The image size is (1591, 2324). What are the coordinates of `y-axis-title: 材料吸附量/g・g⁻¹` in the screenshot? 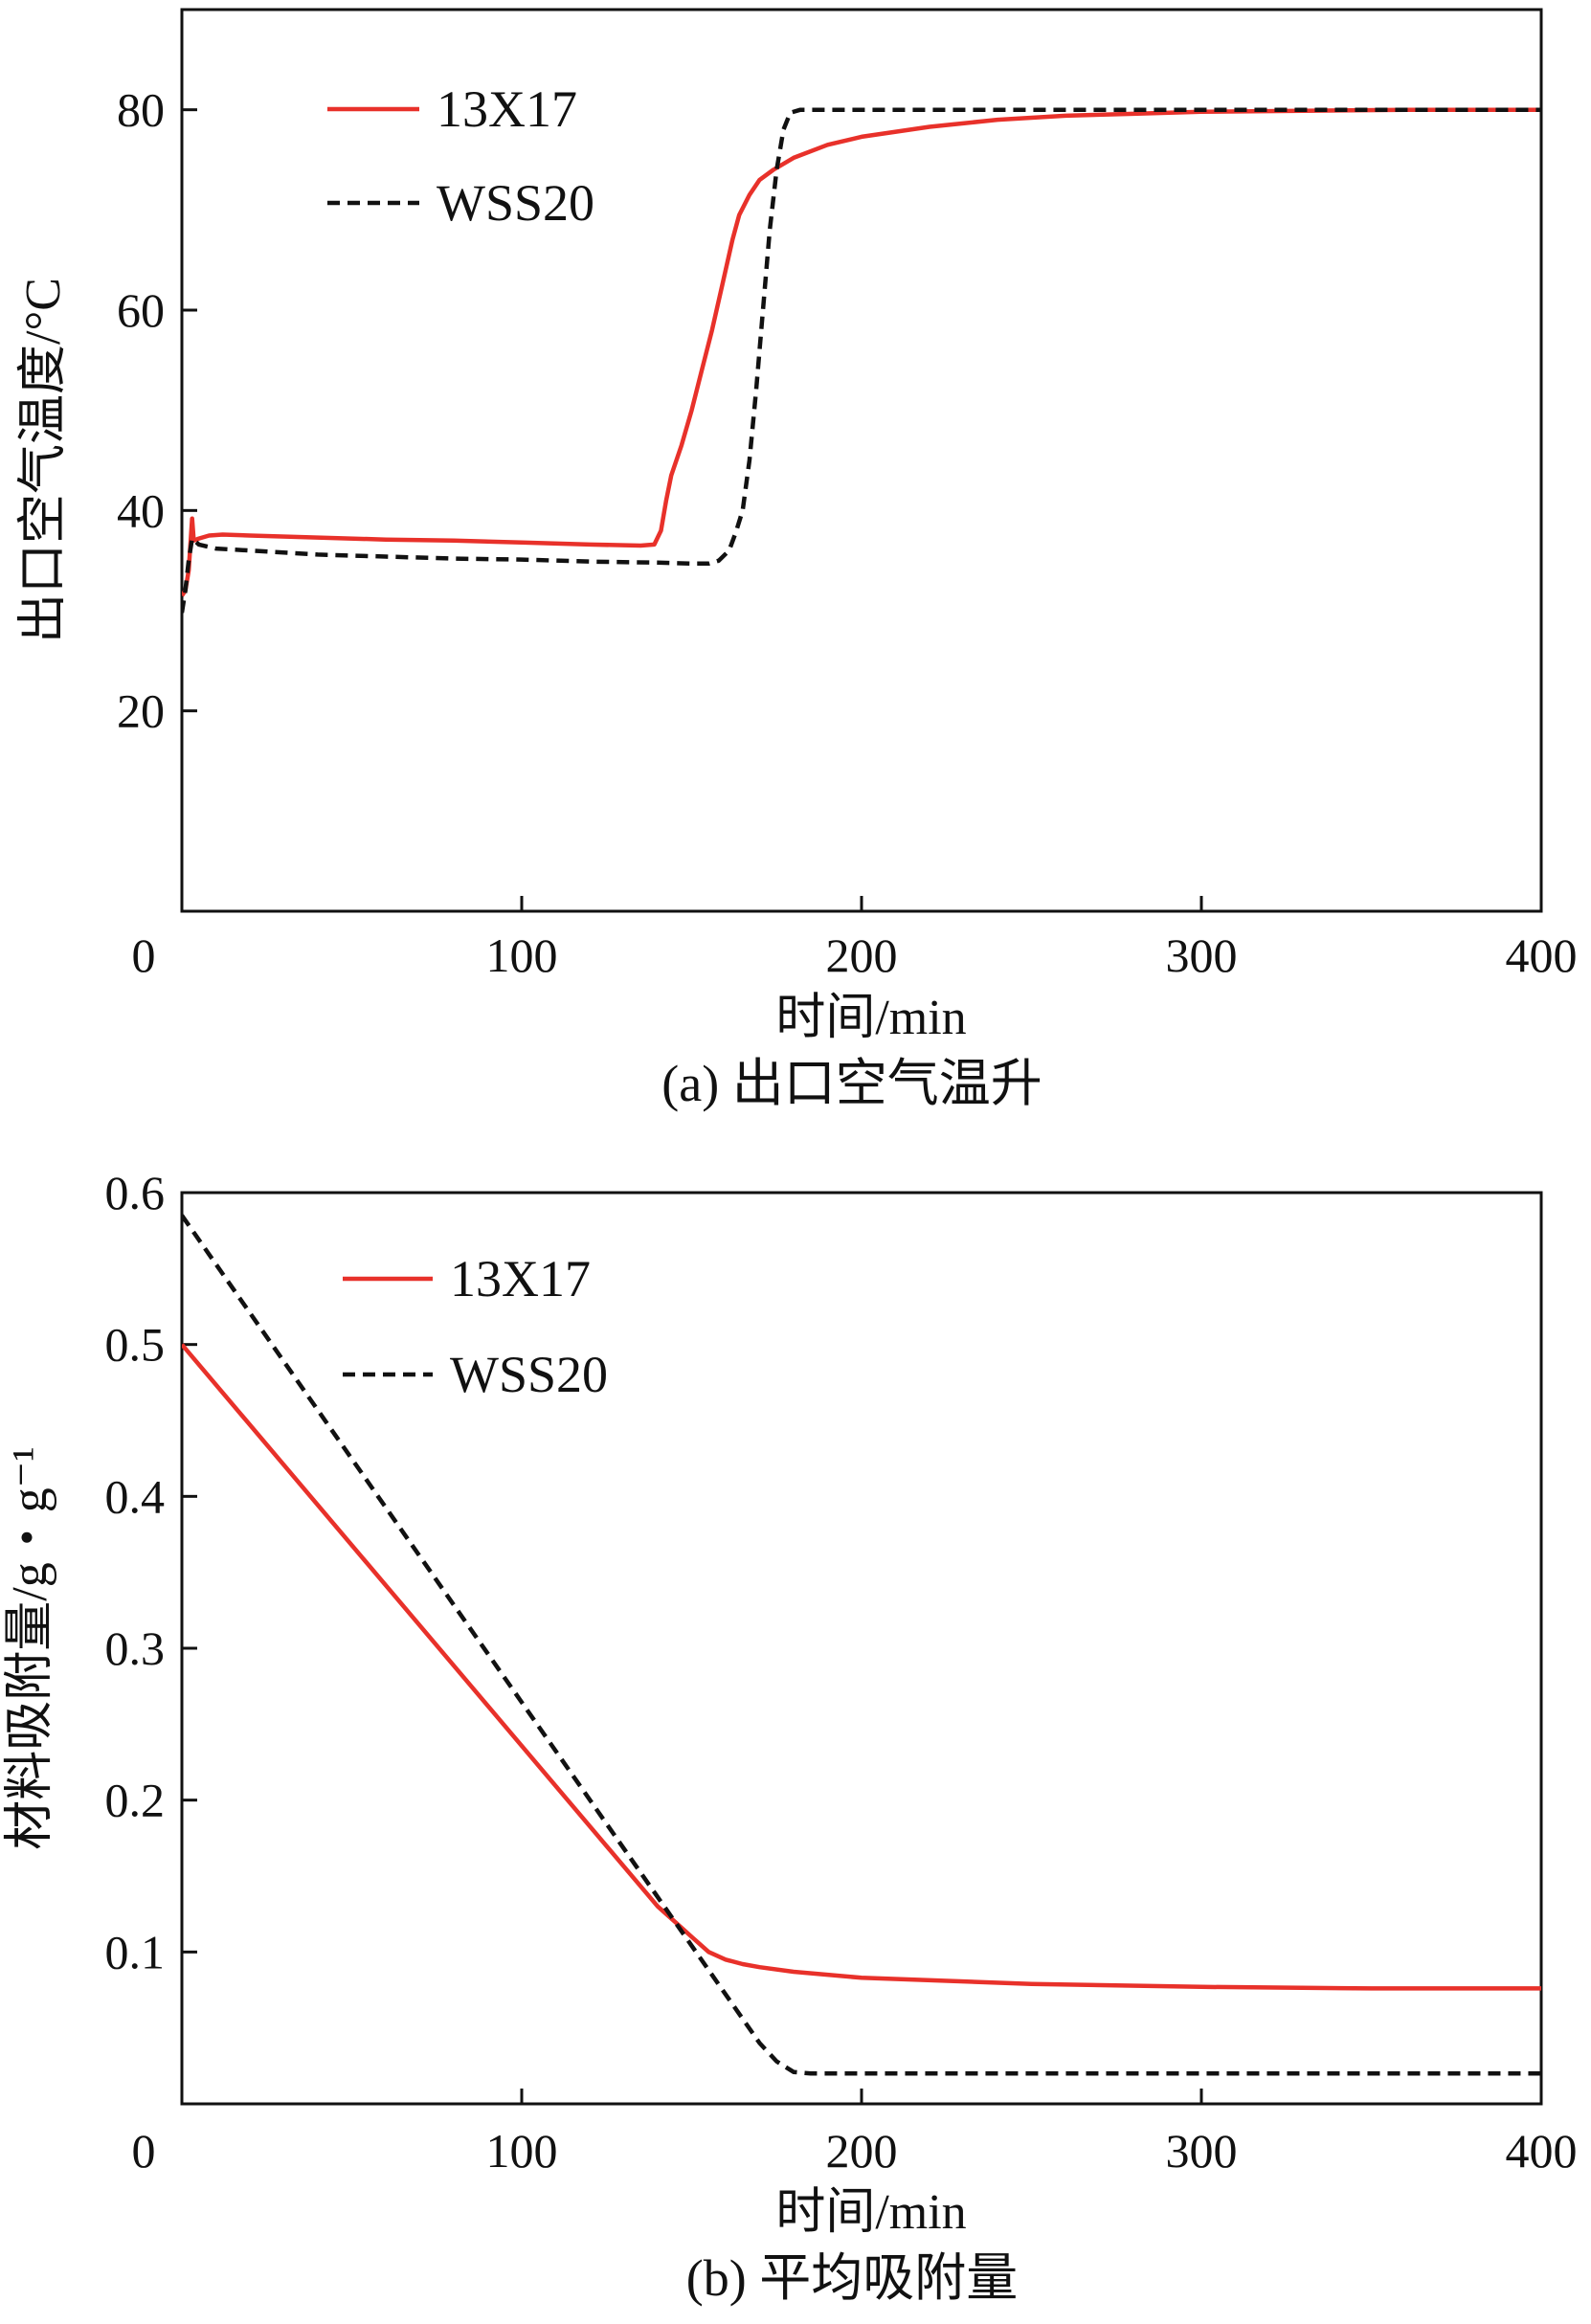 It's located at (30, 1648).